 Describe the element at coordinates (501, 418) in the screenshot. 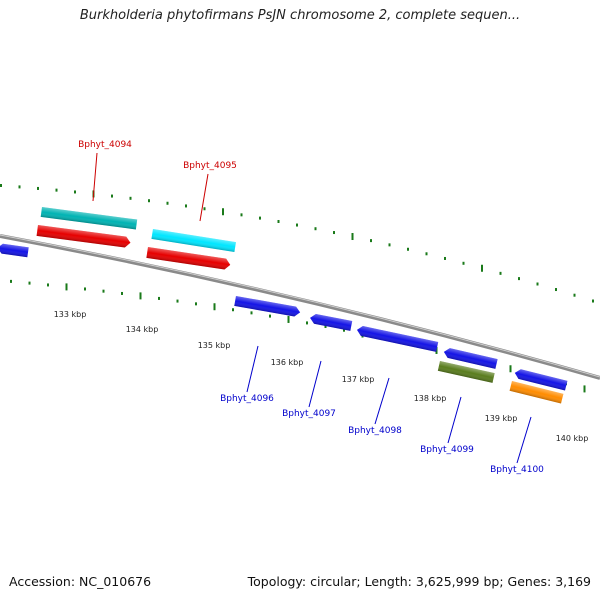

I see `scale-tick-label: 139 kbp` at that location.